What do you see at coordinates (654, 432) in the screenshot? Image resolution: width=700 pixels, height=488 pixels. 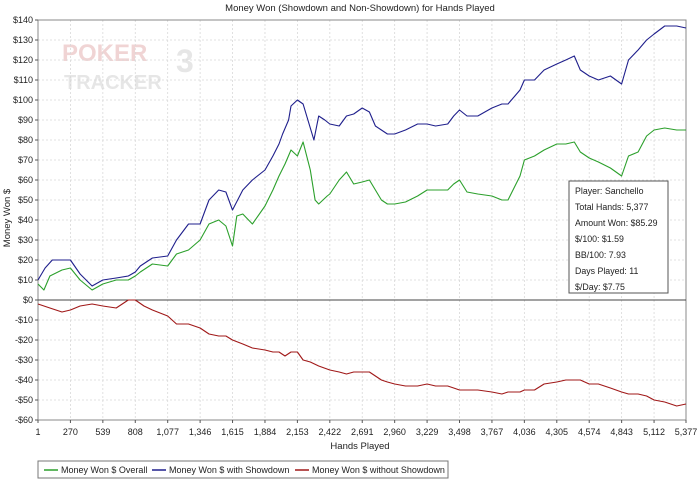 I see `x-tick-label: 5,112` at bounding box center [654, 432].